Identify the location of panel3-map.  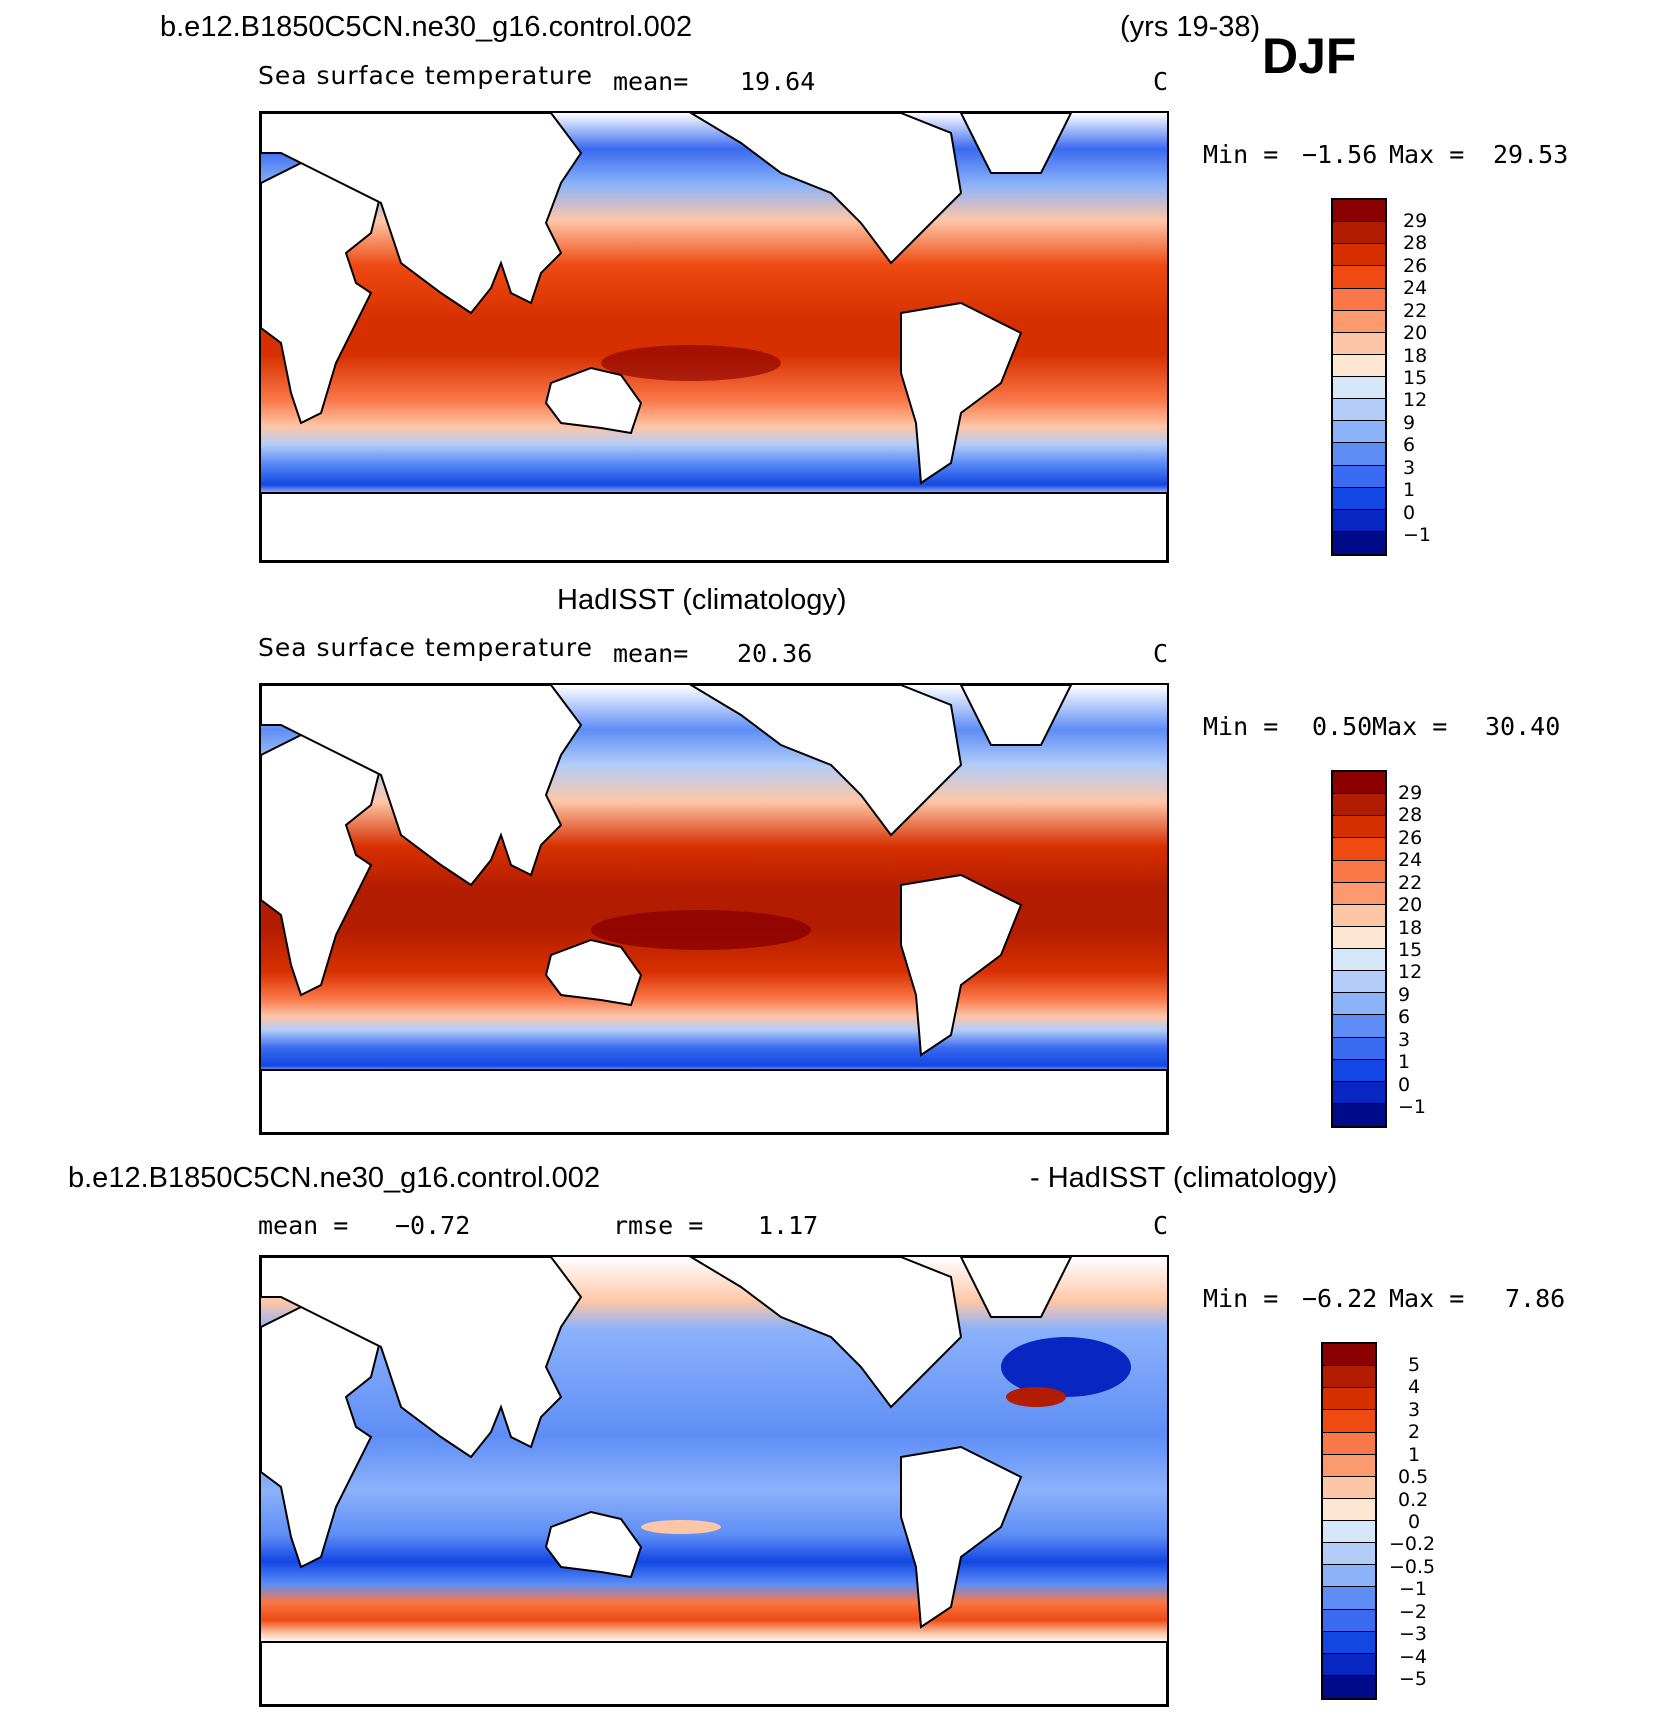
(714, 1481).